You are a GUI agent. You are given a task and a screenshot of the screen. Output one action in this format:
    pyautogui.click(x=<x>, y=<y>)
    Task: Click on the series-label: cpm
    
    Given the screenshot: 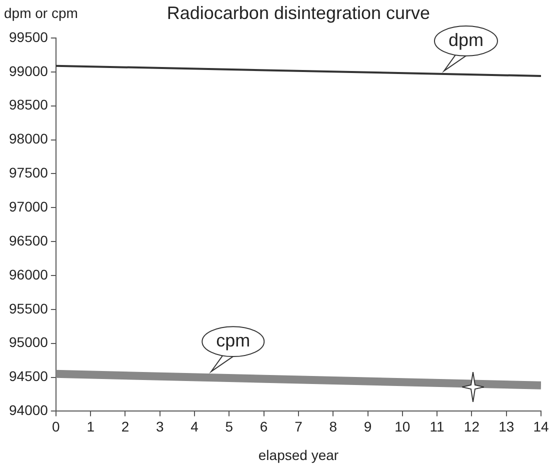 What is the action you would take?
    pyautogui.click(x=233, y=340)
    